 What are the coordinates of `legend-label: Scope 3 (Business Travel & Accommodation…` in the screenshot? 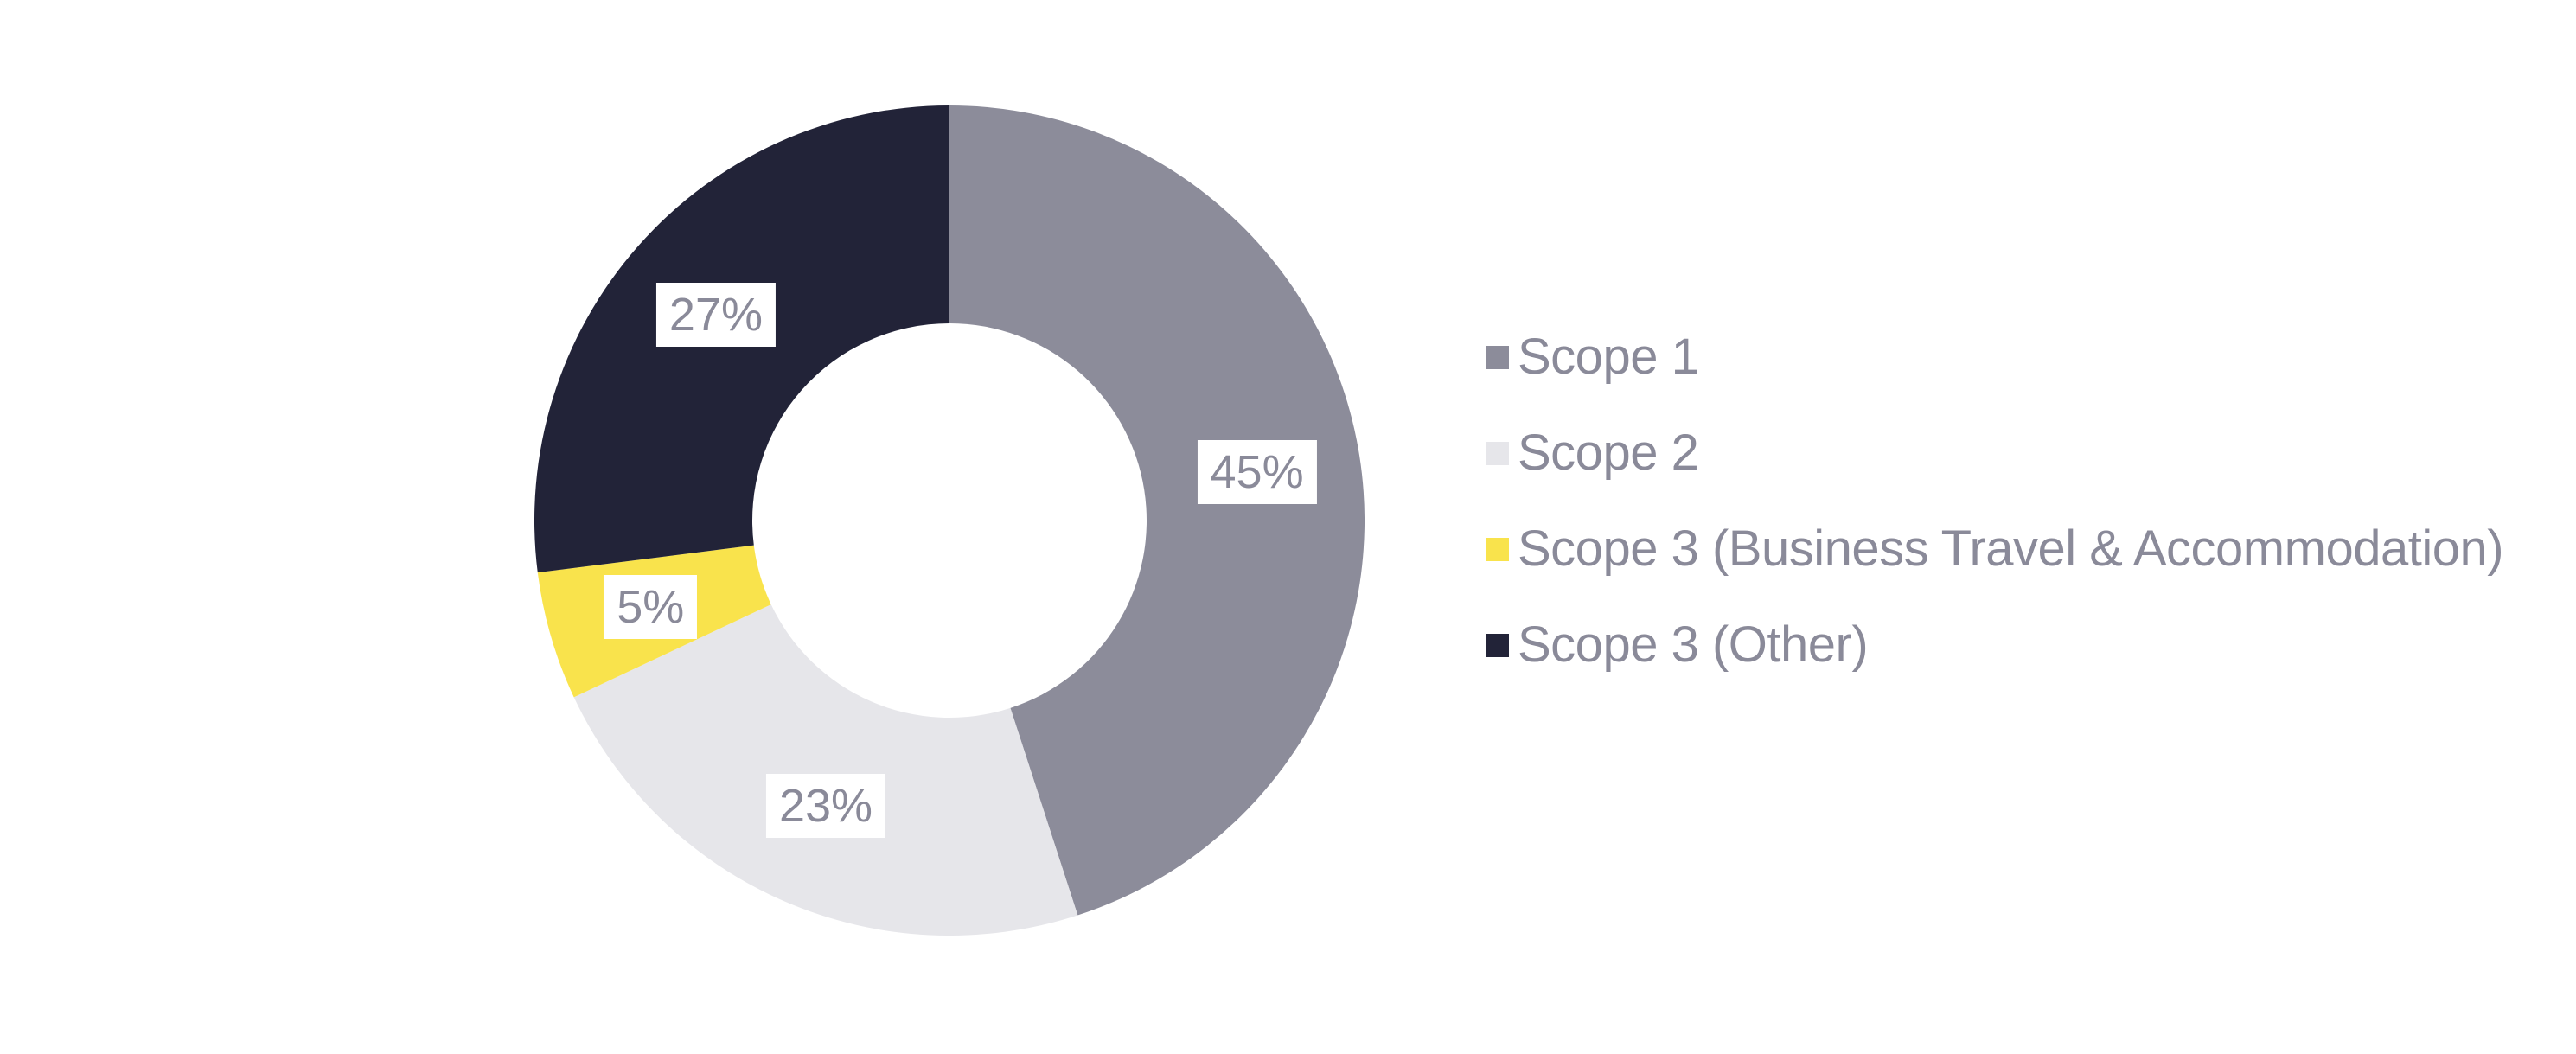 It's located at (2011, 549).